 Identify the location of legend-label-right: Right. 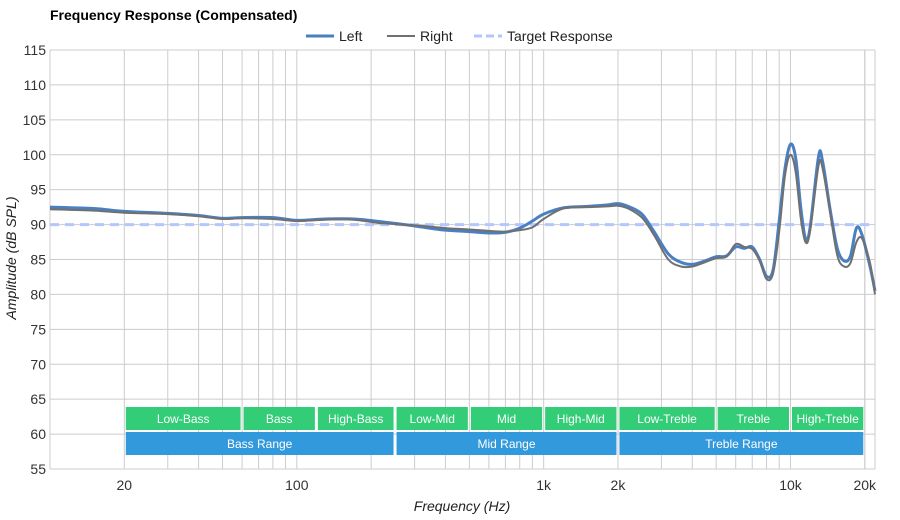
(436, 36).